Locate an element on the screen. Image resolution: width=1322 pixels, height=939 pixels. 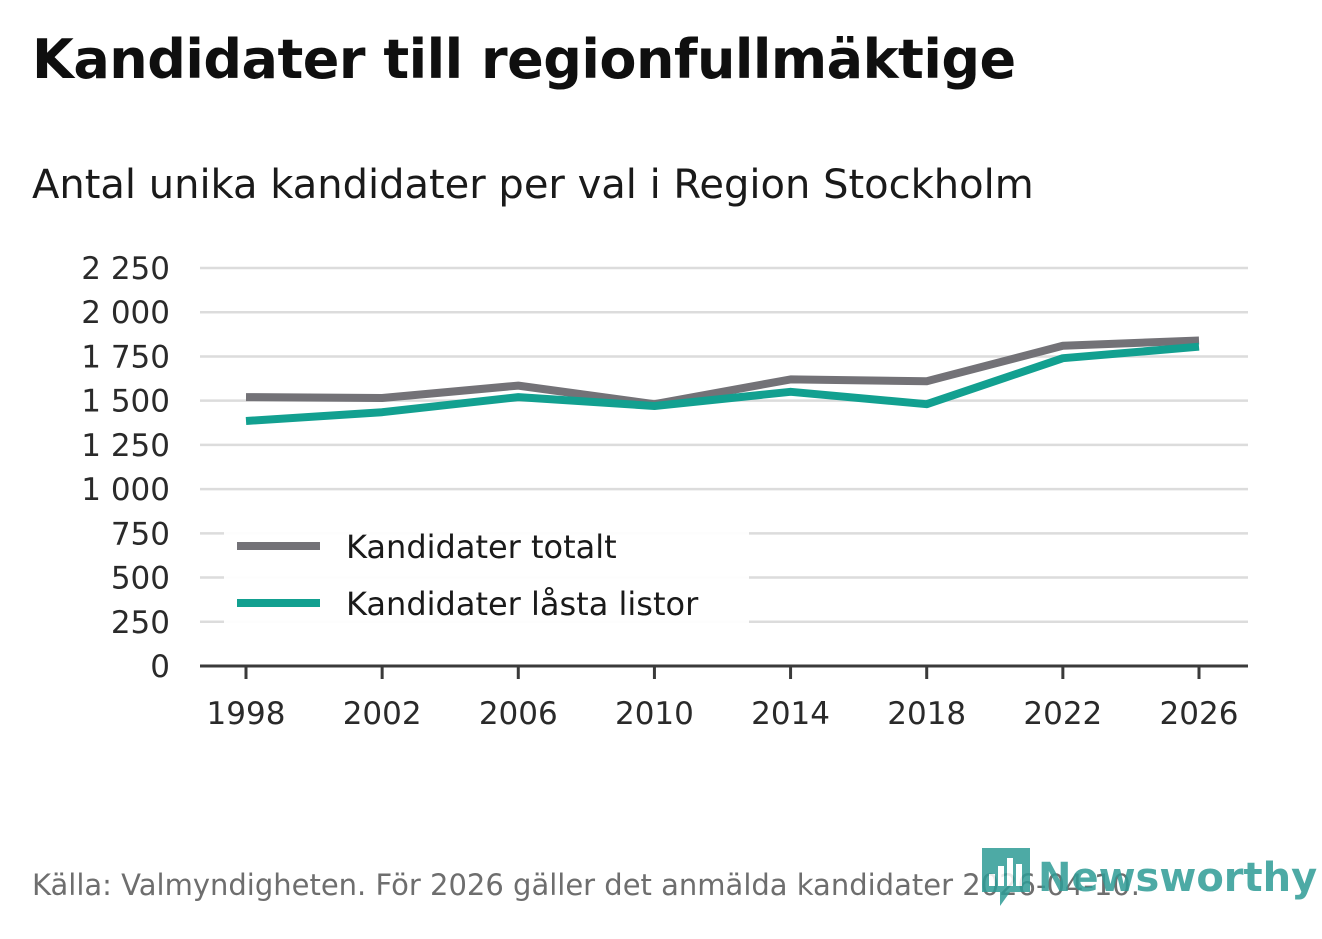
y-tick-label: 1 750 is located at coordinates (125, 357).